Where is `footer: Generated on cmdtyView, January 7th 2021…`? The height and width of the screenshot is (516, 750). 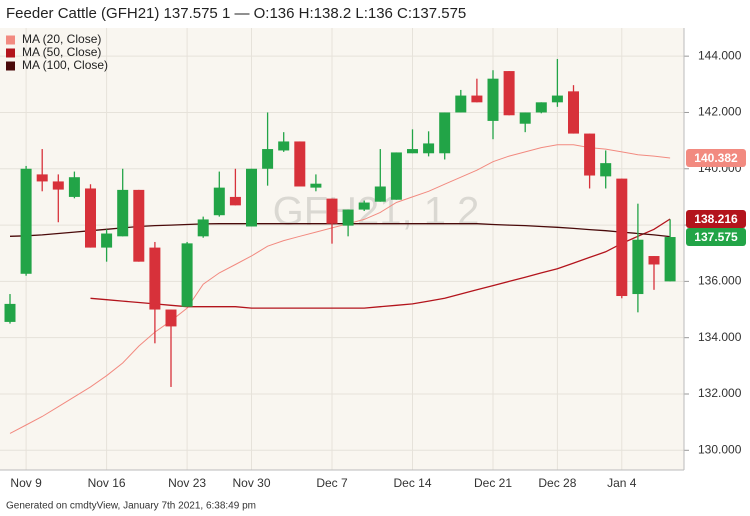 footer: Generated on cmdtyView, January 7th 2021… is located at coordinates (131, 506).